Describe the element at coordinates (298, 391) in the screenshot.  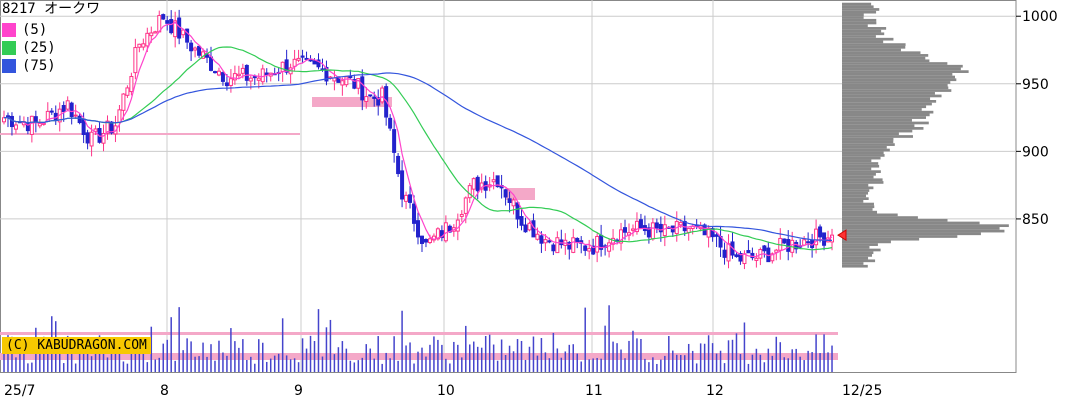
I see `x-tick-label-2: 9` at that location.